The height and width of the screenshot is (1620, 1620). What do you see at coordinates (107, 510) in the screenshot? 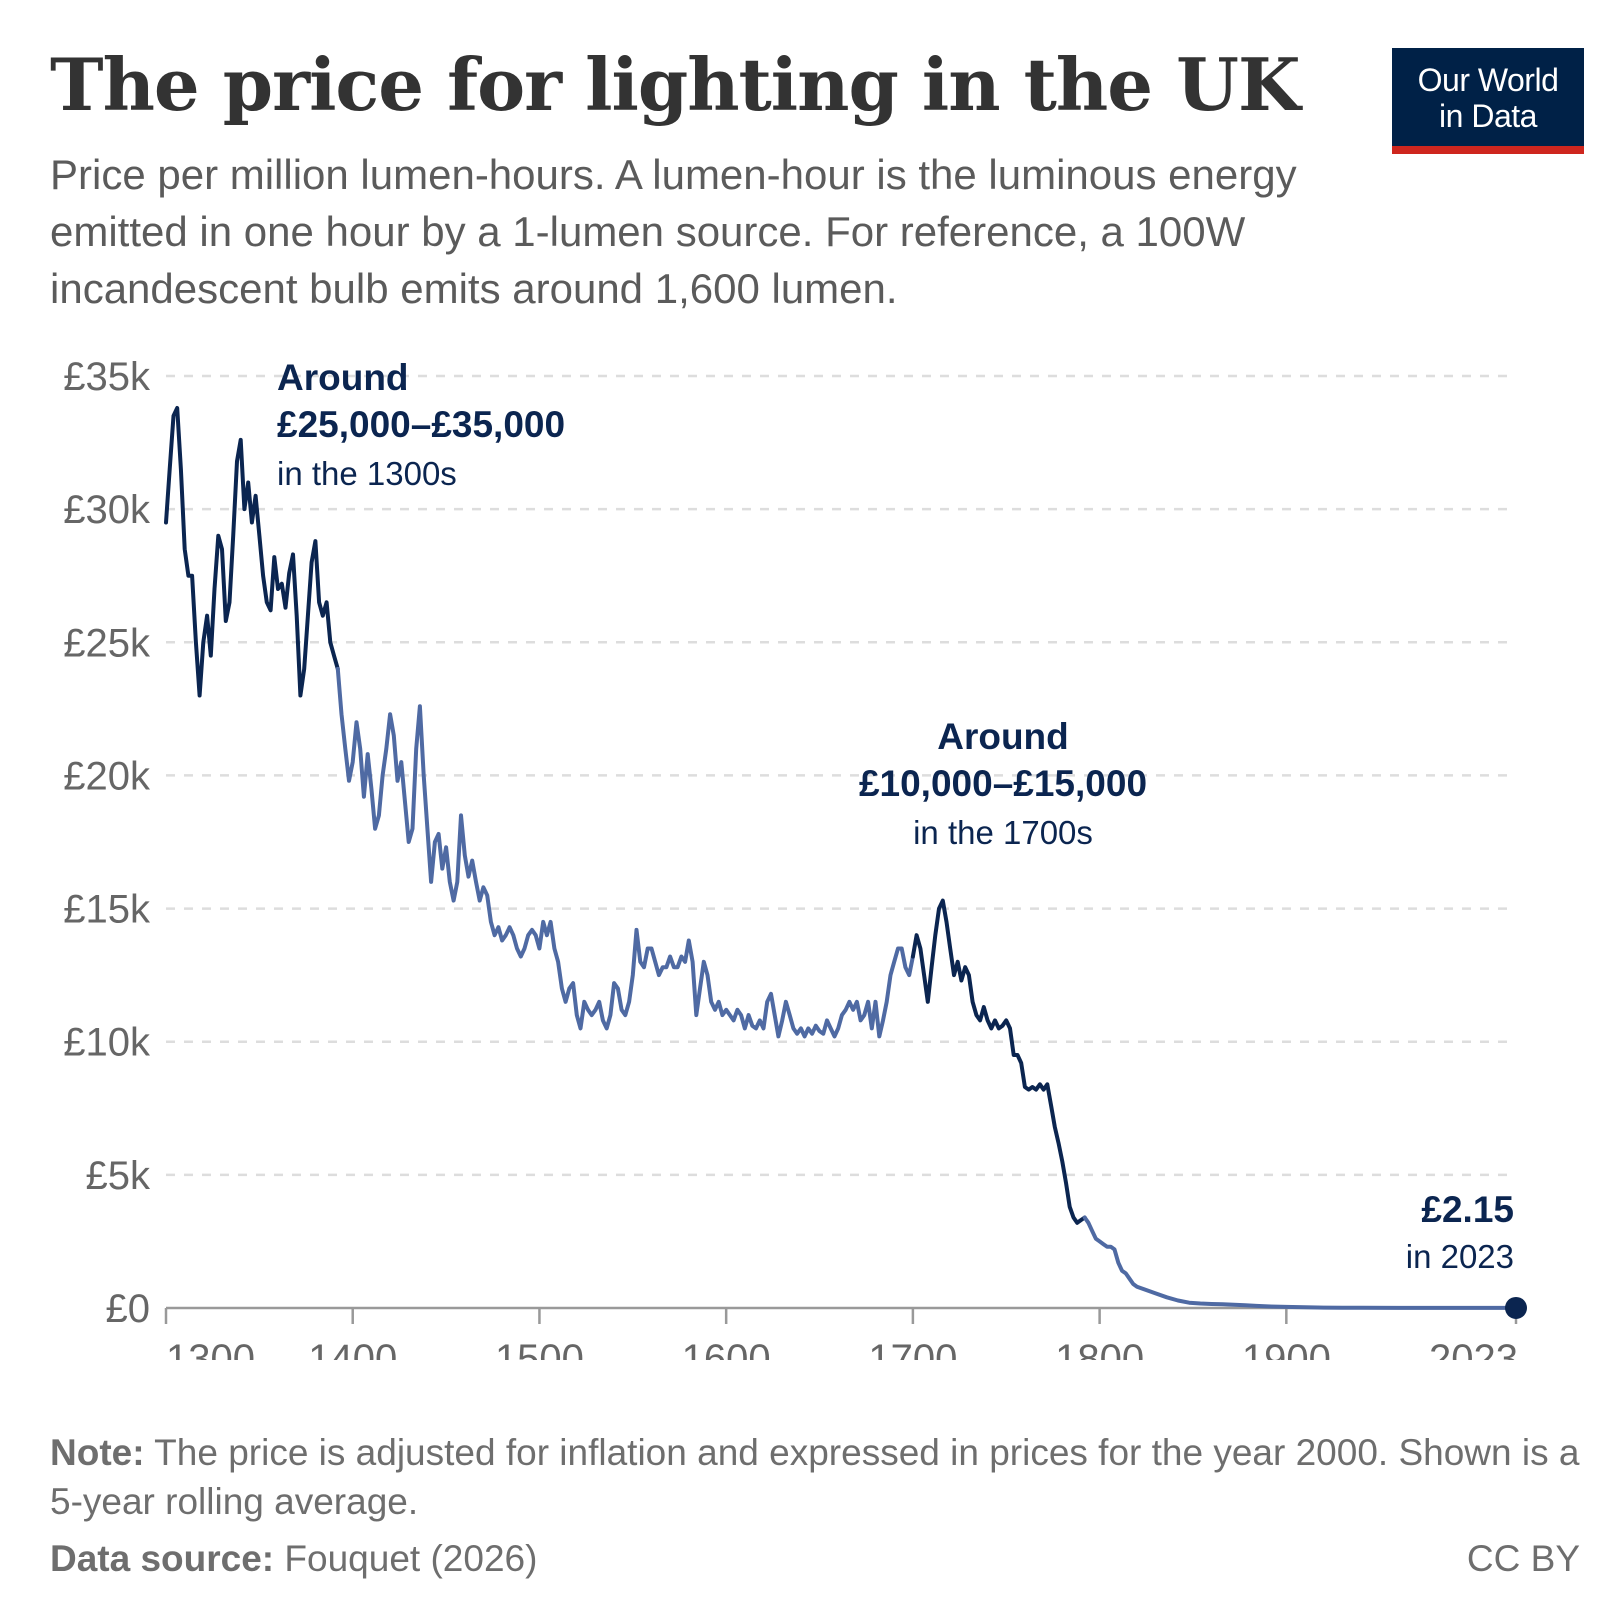
I see `y-tick-label: £30k` at bounding box center [107, 510].